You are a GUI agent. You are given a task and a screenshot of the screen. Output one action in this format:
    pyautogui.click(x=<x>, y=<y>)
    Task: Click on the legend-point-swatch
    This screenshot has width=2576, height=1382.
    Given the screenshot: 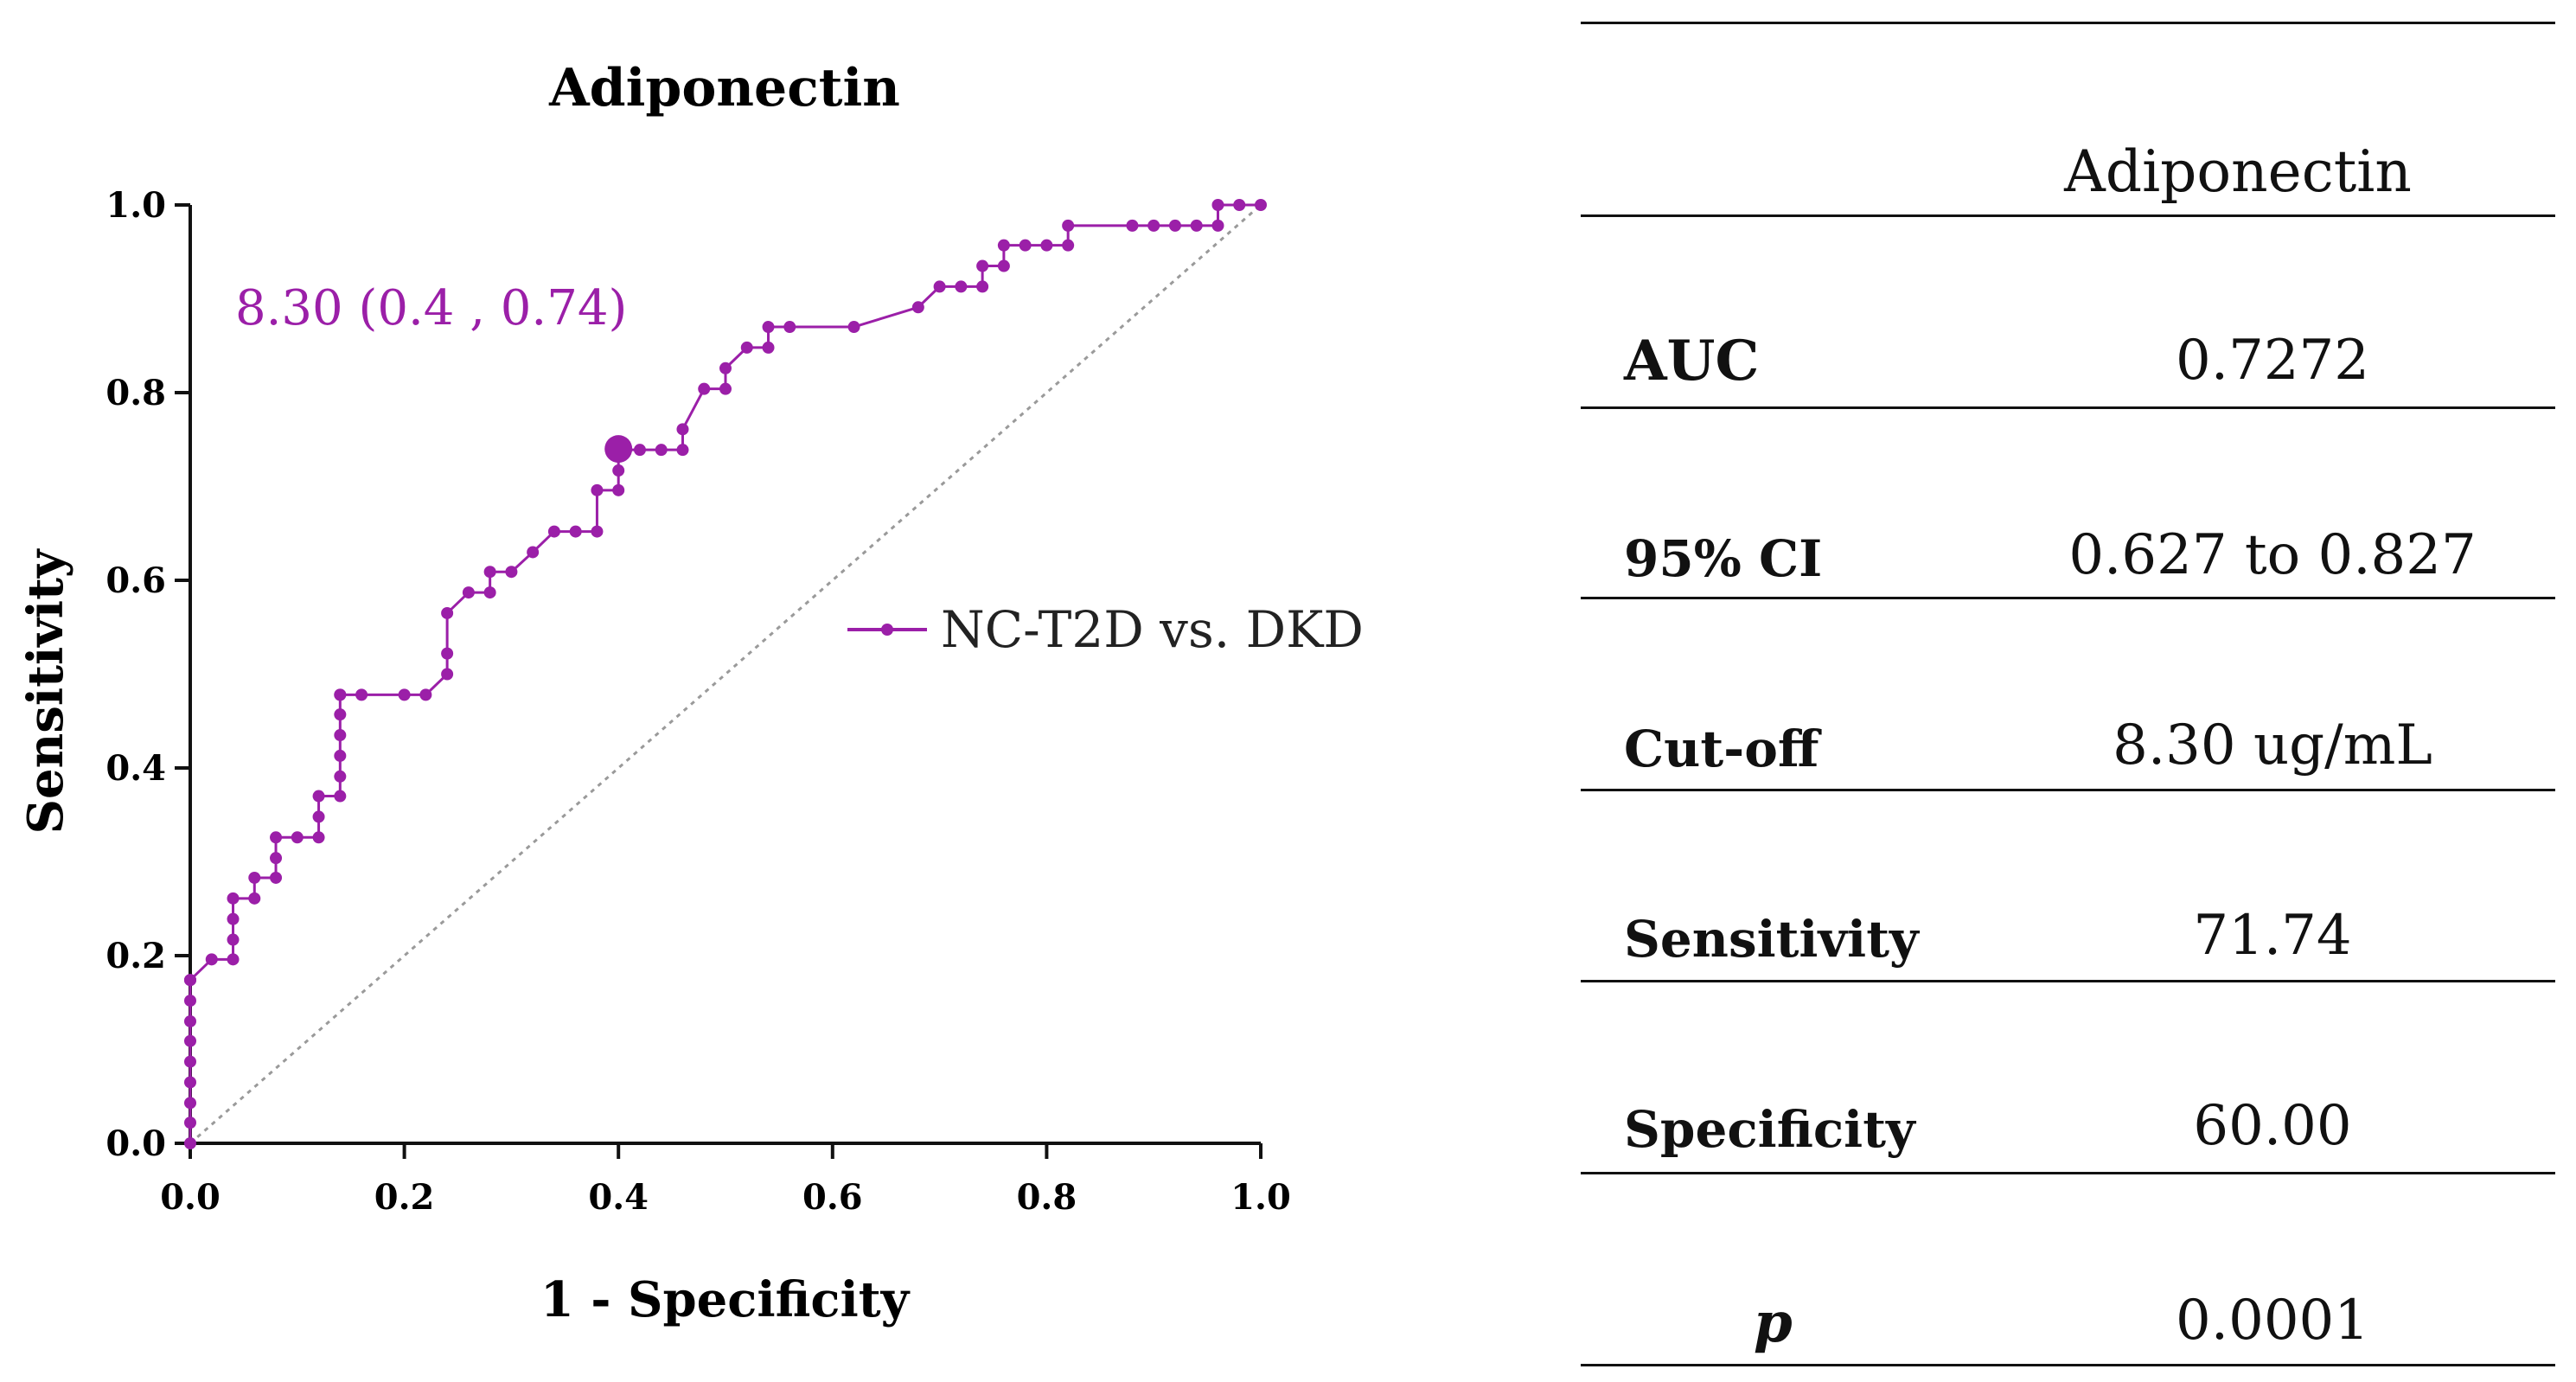 What is the action you would take?
    pyautogui.click(x=887, y=630)
    